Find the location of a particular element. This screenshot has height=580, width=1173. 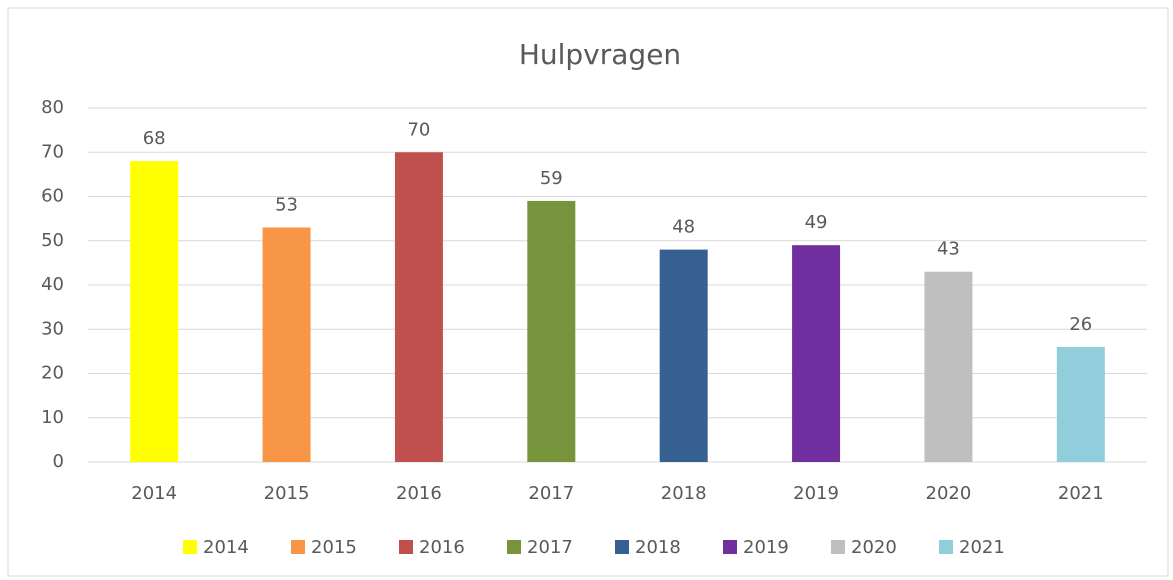

legend-label: 2021 is located at coordinates (982, 547).